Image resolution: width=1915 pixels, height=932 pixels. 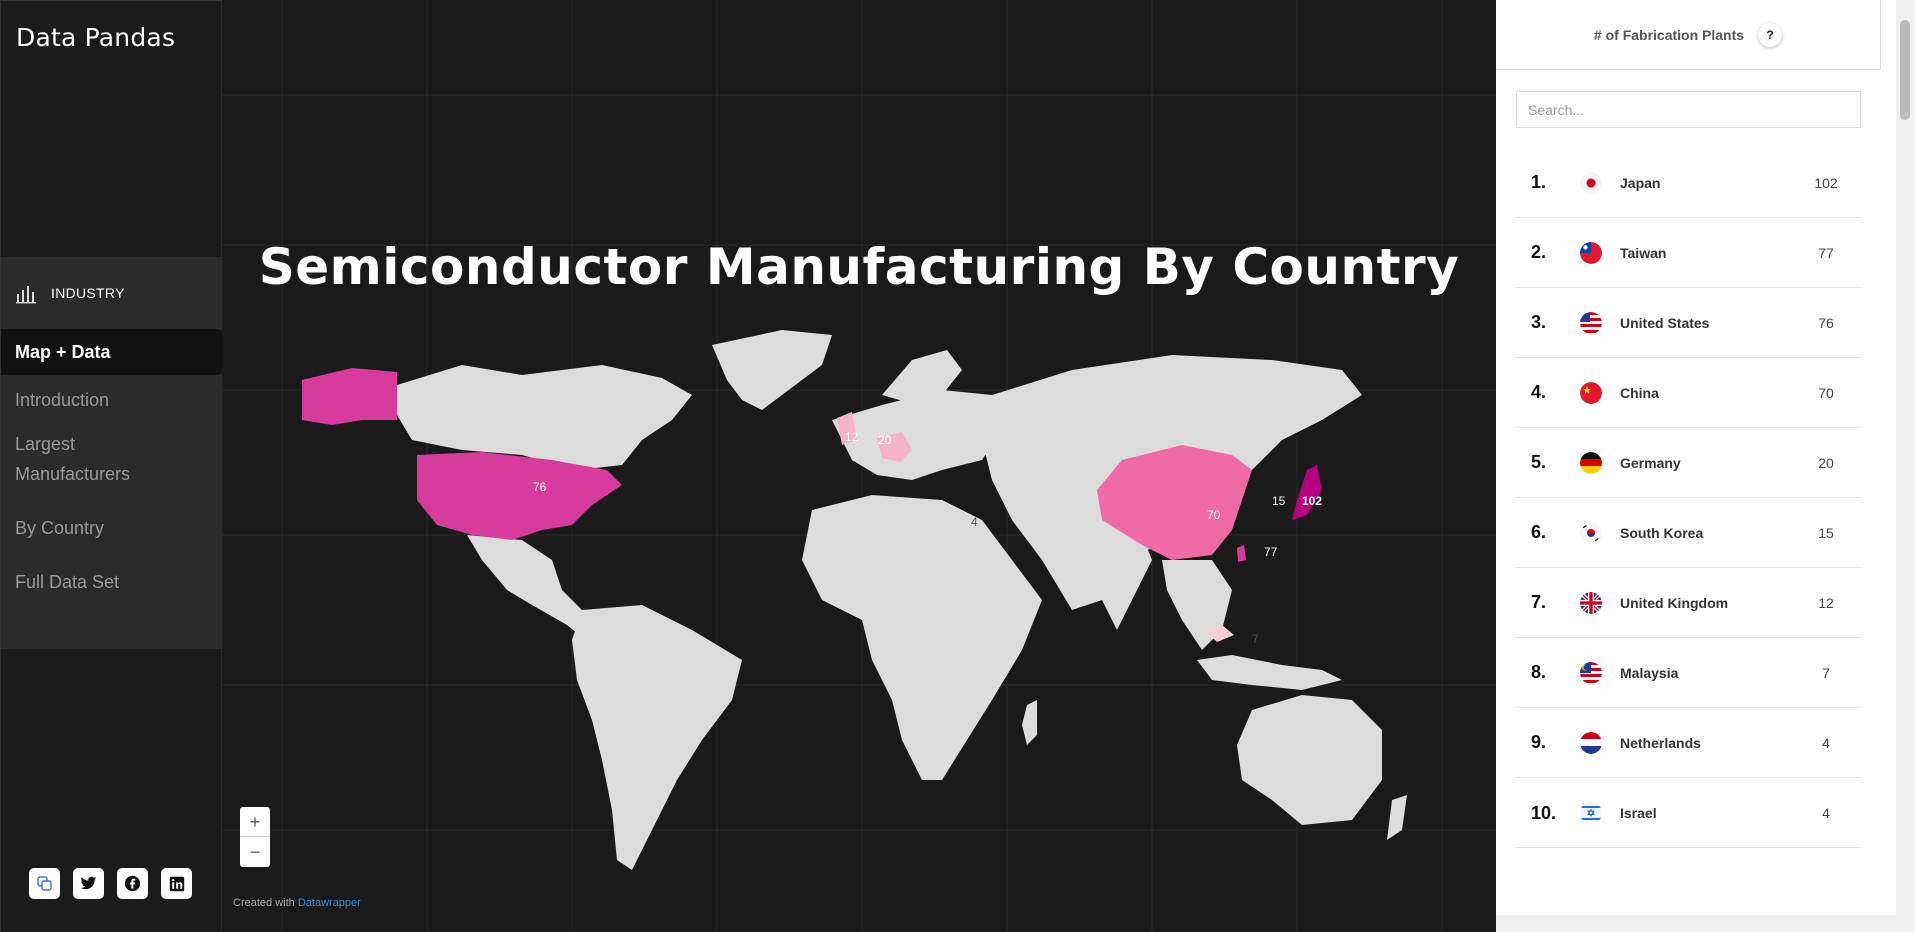 What do you see at coordinates (62, 400) in the screenshot?
I see `nav-item-introduction: Introduction` at bounding box center [62, 400].